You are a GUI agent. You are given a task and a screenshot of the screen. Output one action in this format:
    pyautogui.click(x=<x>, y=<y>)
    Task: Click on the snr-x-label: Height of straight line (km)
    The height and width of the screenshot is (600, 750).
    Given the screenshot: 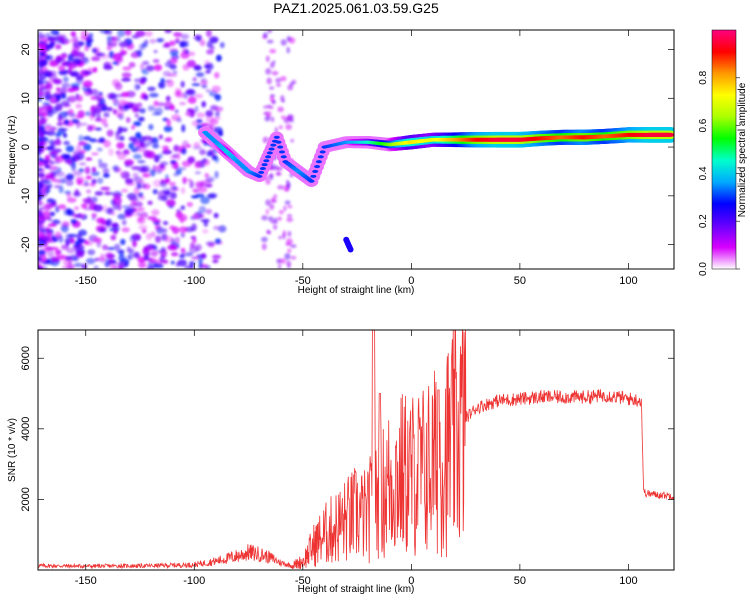 What is the action you would take?
    pyautogui.click(x=356, y=589)
    